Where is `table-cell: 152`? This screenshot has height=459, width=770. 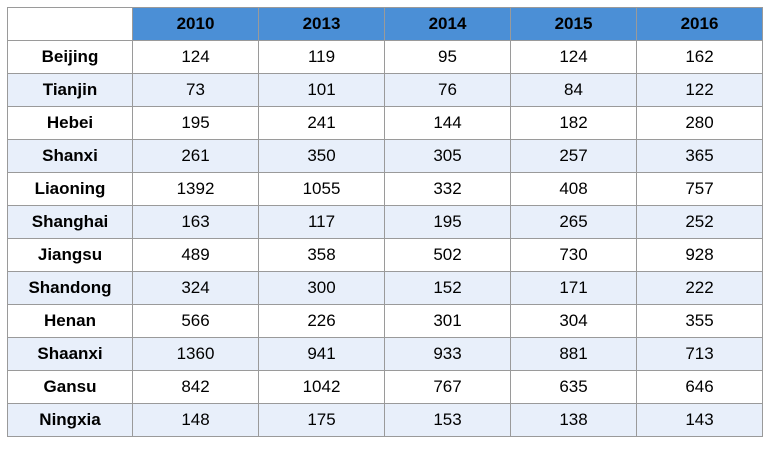 table-cell: 152 is located at coordinates (447, 288).